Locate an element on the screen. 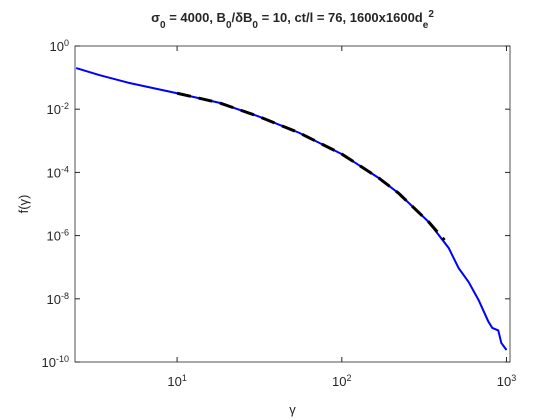  y-tick-label: 10⁰ is located at coordinates (59, 46).